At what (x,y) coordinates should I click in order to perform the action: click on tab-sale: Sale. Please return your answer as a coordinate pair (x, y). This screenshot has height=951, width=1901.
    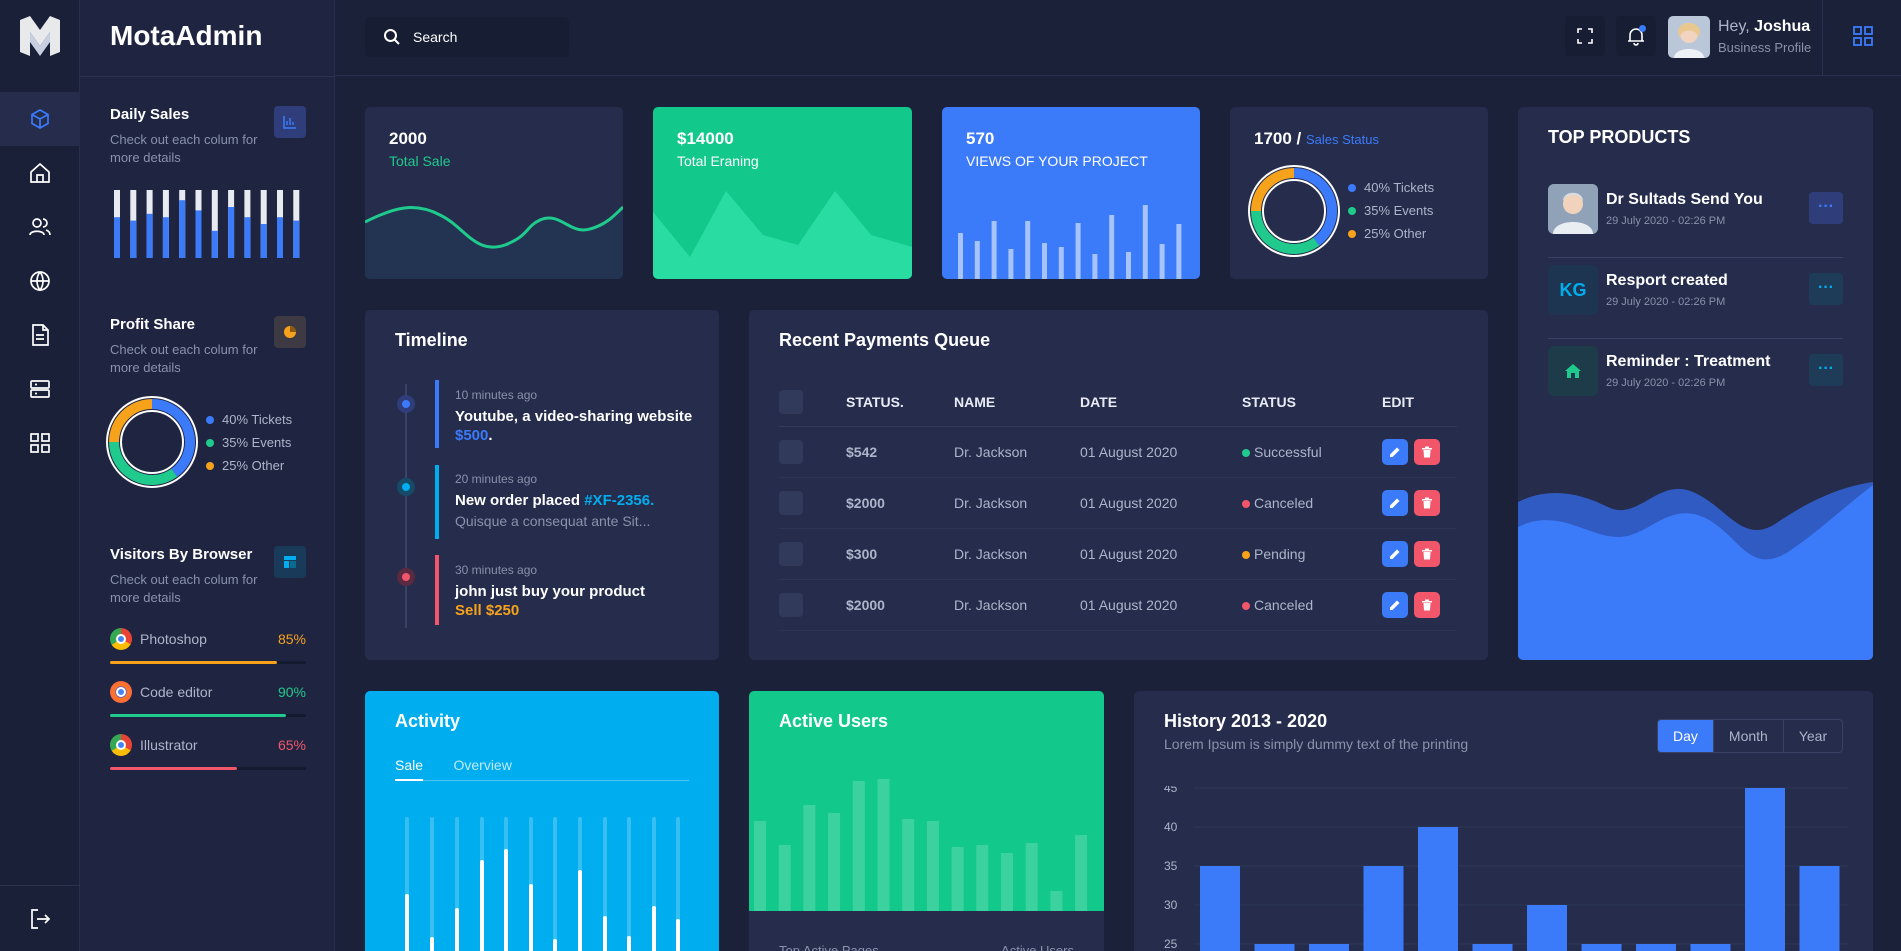
    Looking at the image, I should click on (409, 769).